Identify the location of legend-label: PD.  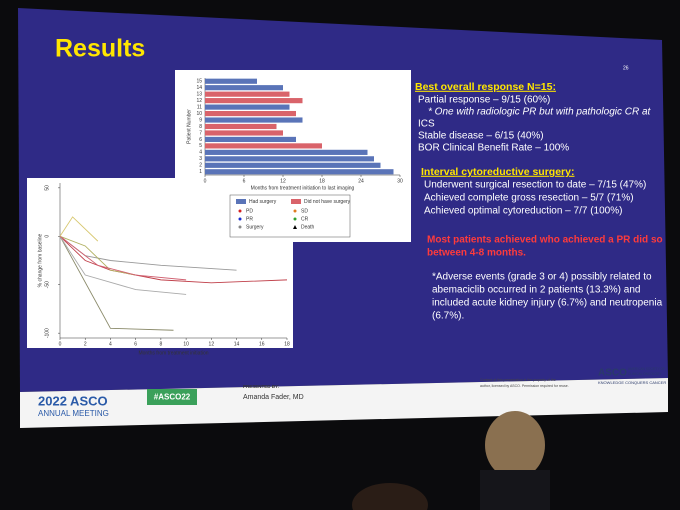
(249, 211).